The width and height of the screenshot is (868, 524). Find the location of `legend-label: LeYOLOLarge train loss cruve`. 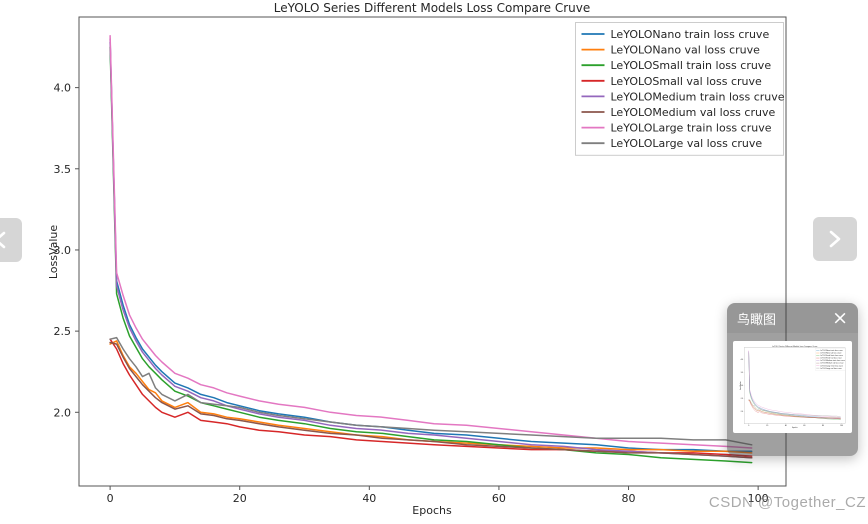

legend-label: LeYOLOLarge train loss cruve is located at coordinates (691, 128).